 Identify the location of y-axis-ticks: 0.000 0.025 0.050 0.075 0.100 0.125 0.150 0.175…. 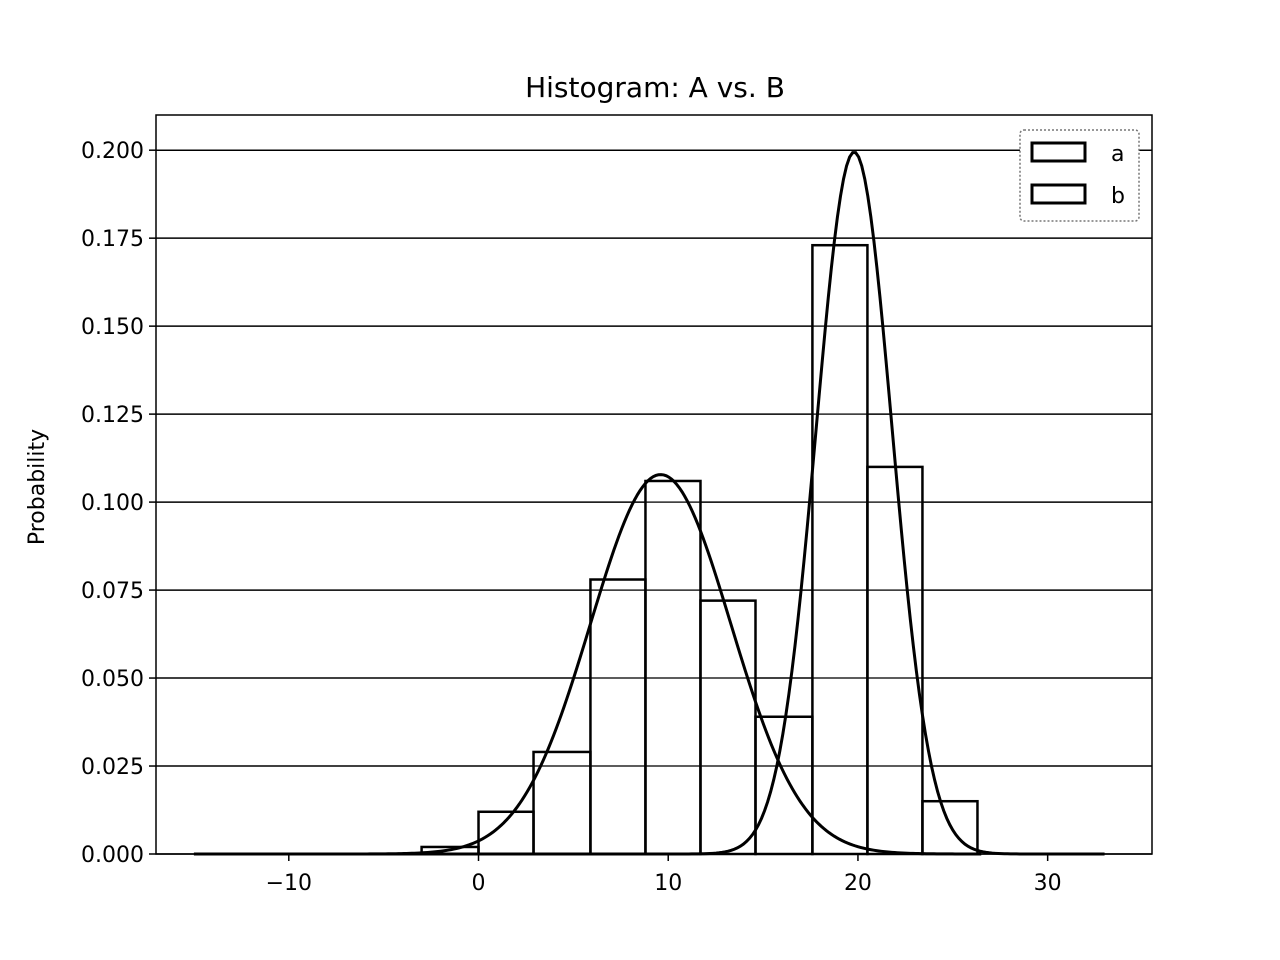
(118, 503).